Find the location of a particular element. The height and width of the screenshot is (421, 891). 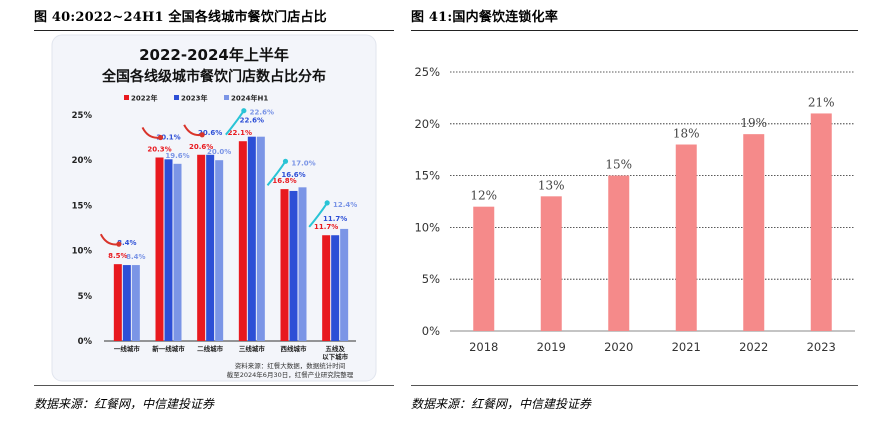

data-label: 12% is located at coordinates (483, 196).